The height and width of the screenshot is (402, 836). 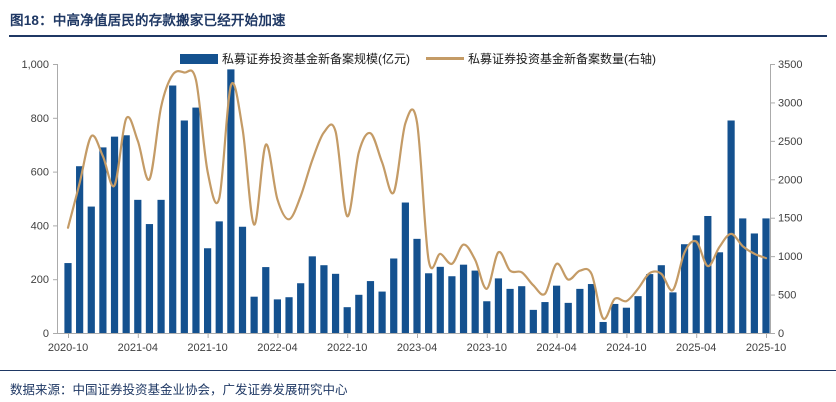 I want to click on axis-tick-label: 2024-04, so click(x=556, y=348).